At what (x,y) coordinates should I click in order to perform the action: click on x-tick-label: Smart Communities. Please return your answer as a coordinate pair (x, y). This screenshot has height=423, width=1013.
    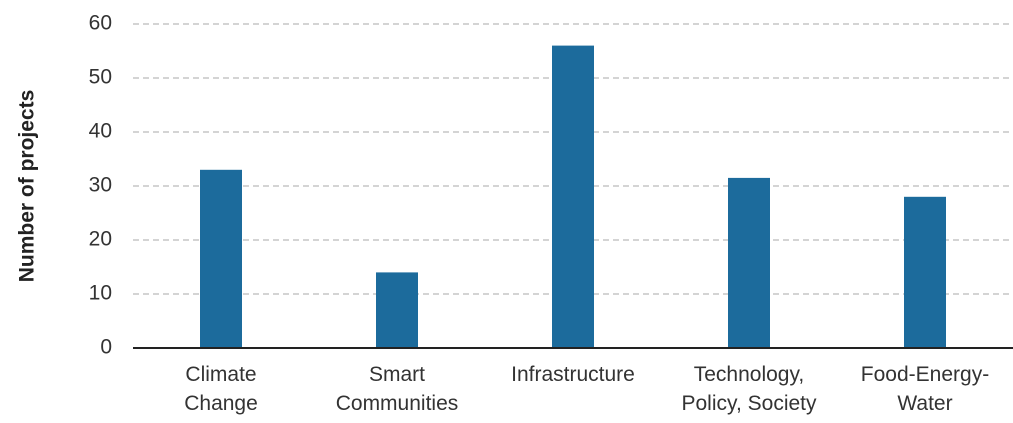
    Looking at the image, I should click on (397, 389).